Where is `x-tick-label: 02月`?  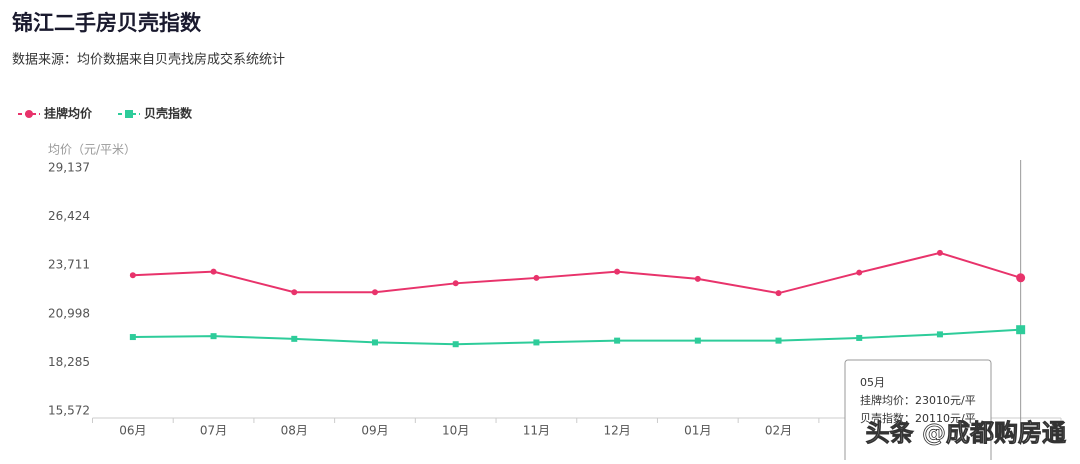 x-tick-label: 02月 is located at coordinates (778, 431).